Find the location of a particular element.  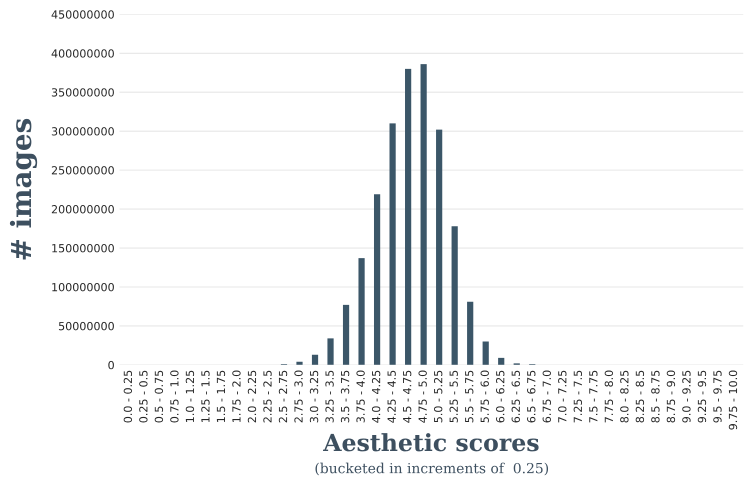

x-tick-label: 9.5 - 9.75 is located at coordinates (717, 396).